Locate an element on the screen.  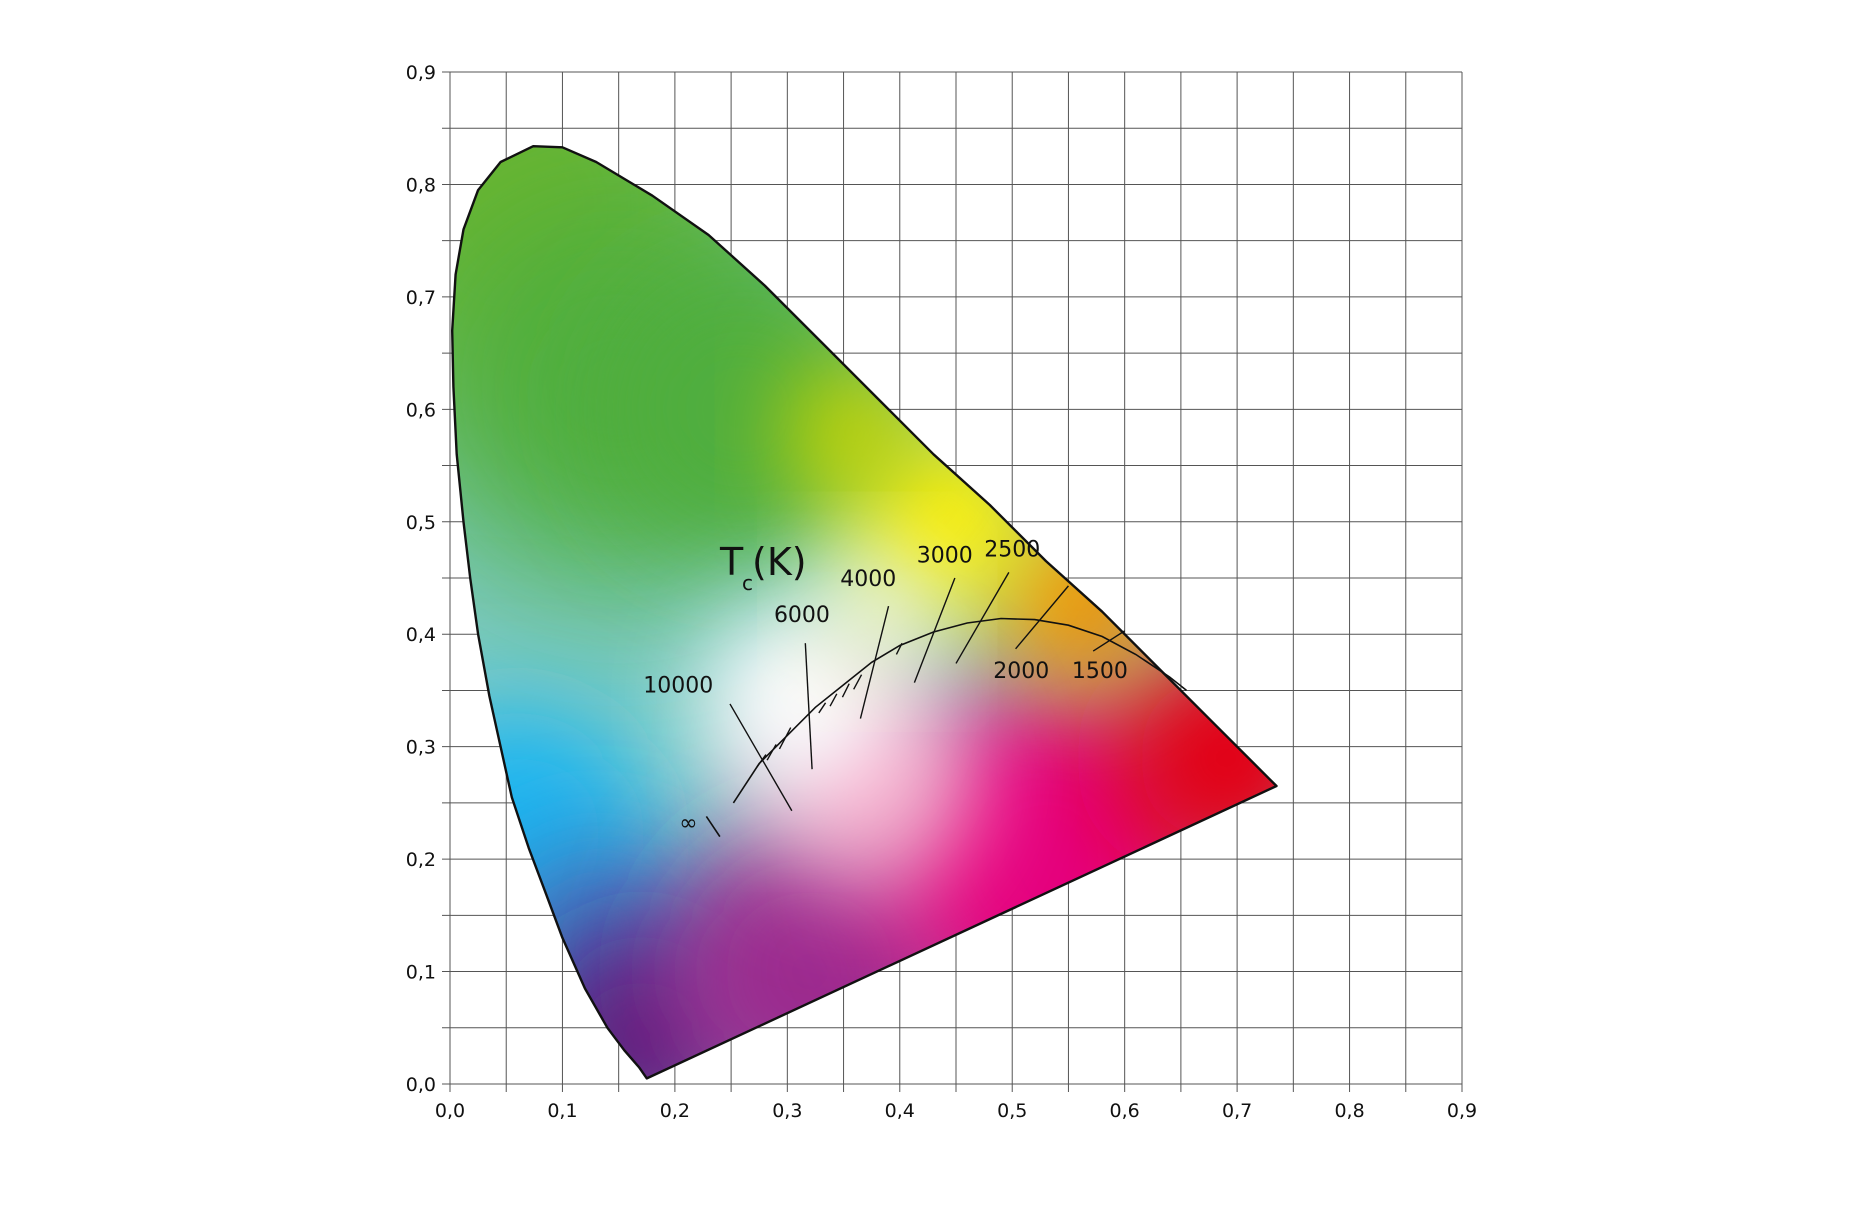
y-tick-label: 0,0 is located at coordinates (421, 1085).